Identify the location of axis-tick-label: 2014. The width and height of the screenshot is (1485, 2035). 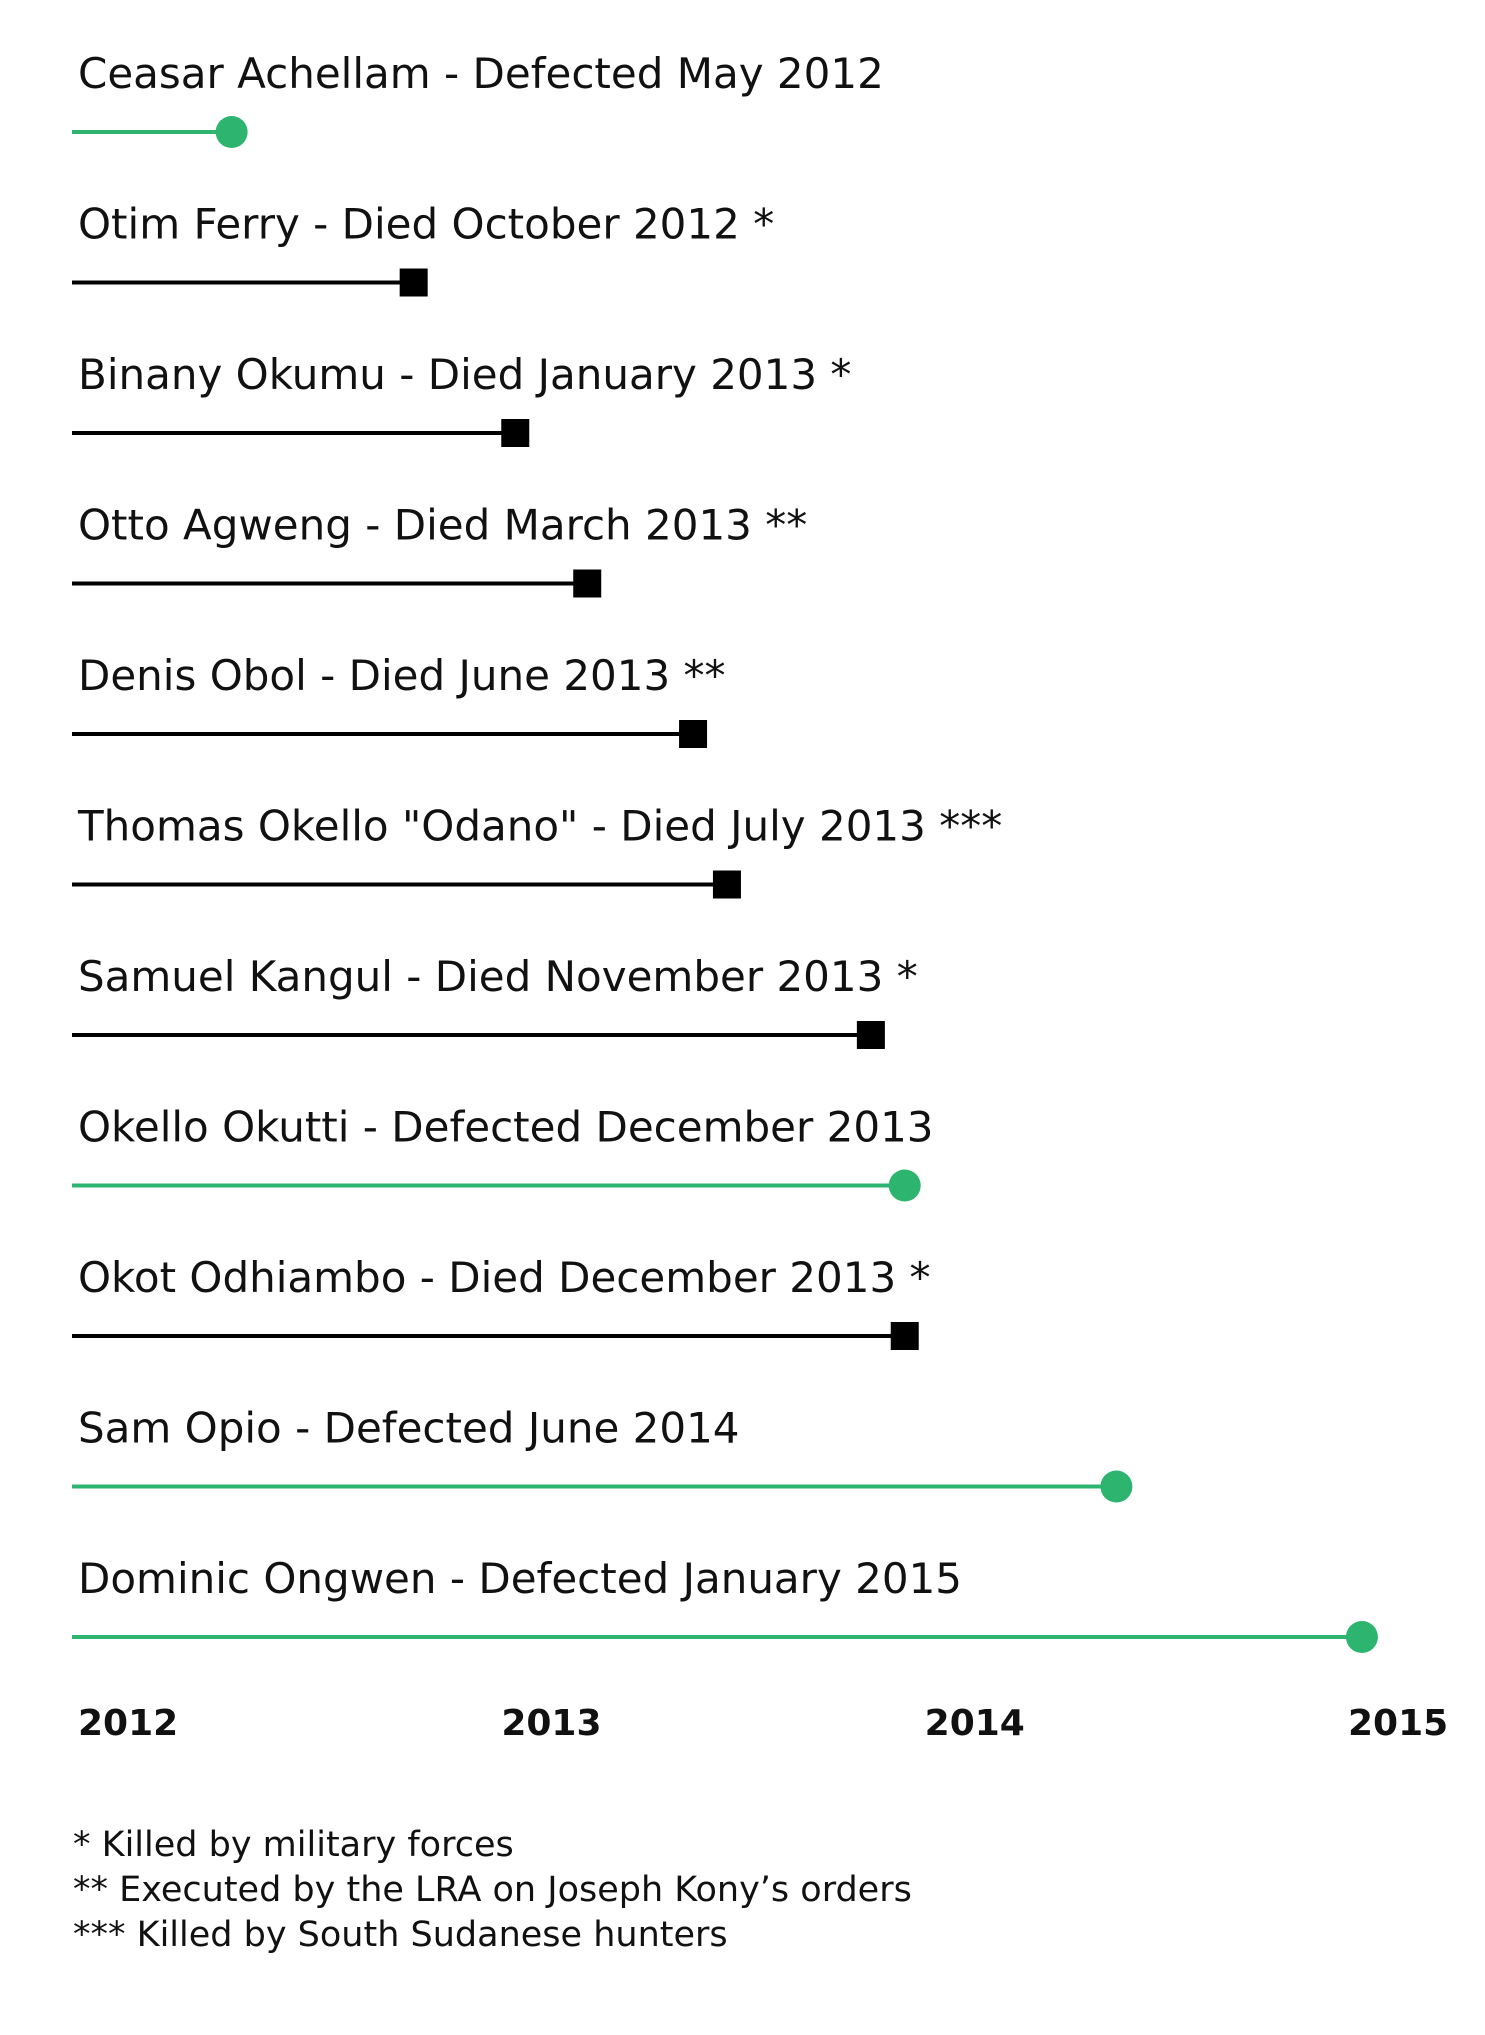
(975, 1723).